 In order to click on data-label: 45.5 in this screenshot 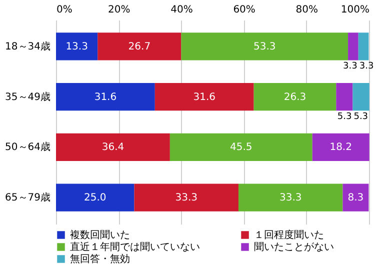, I will do `click(241, 148)`.